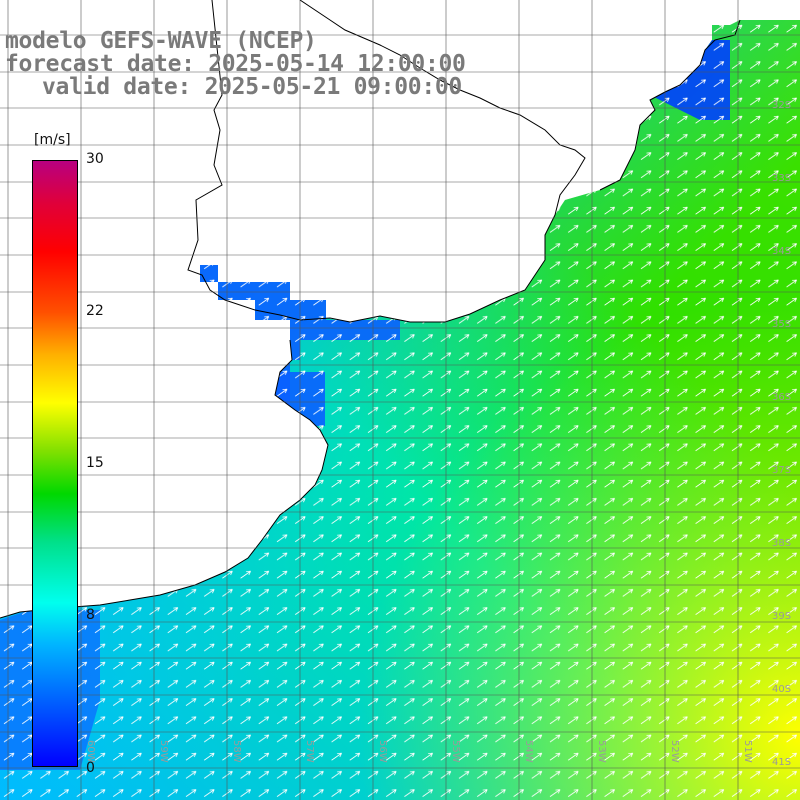 The height and width of the screenshot is (800, 800). What do you see at coordinates (90, 615) in the screenshot?
I see `colorbar-tick: 8` at bounding box center [90, 615].